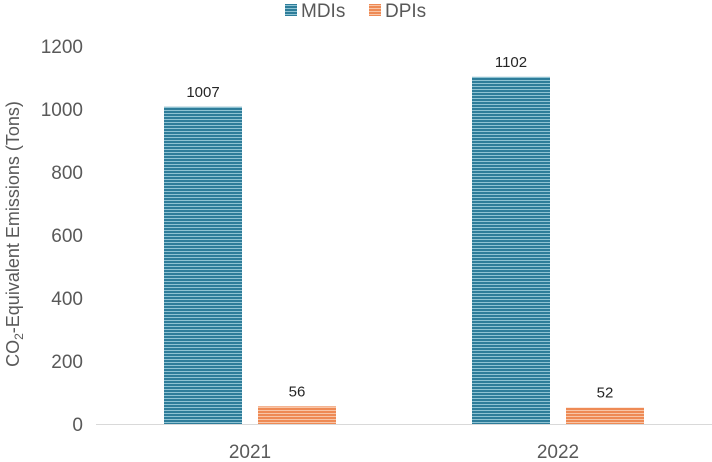 This screenshot has height=462, width=712. I want to click on y-axis-label-sub: 2, so click(19, 336).